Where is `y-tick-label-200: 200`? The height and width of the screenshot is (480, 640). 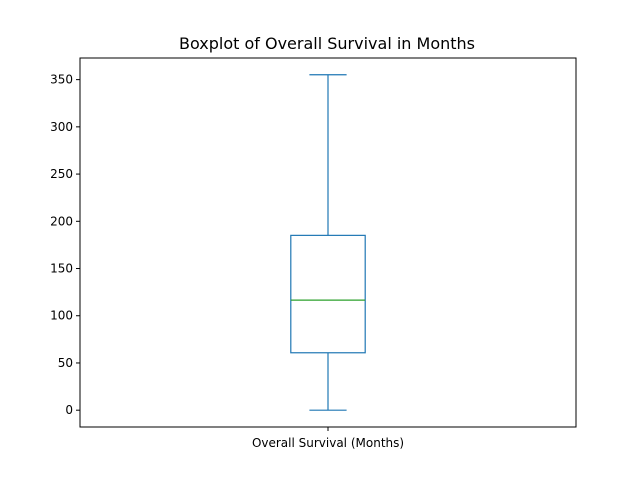 y-tick-label-200: 200 is located at coordinates (61, 221).